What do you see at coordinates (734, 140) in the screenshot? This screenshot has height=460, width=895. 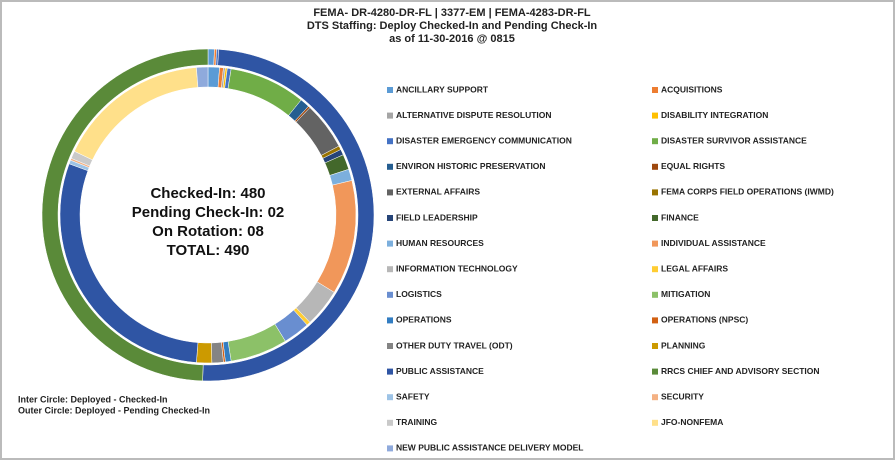 I see `legend-label: DISASTER SURVIVOR ASSISTANCE` at bounding box center [734, 140].